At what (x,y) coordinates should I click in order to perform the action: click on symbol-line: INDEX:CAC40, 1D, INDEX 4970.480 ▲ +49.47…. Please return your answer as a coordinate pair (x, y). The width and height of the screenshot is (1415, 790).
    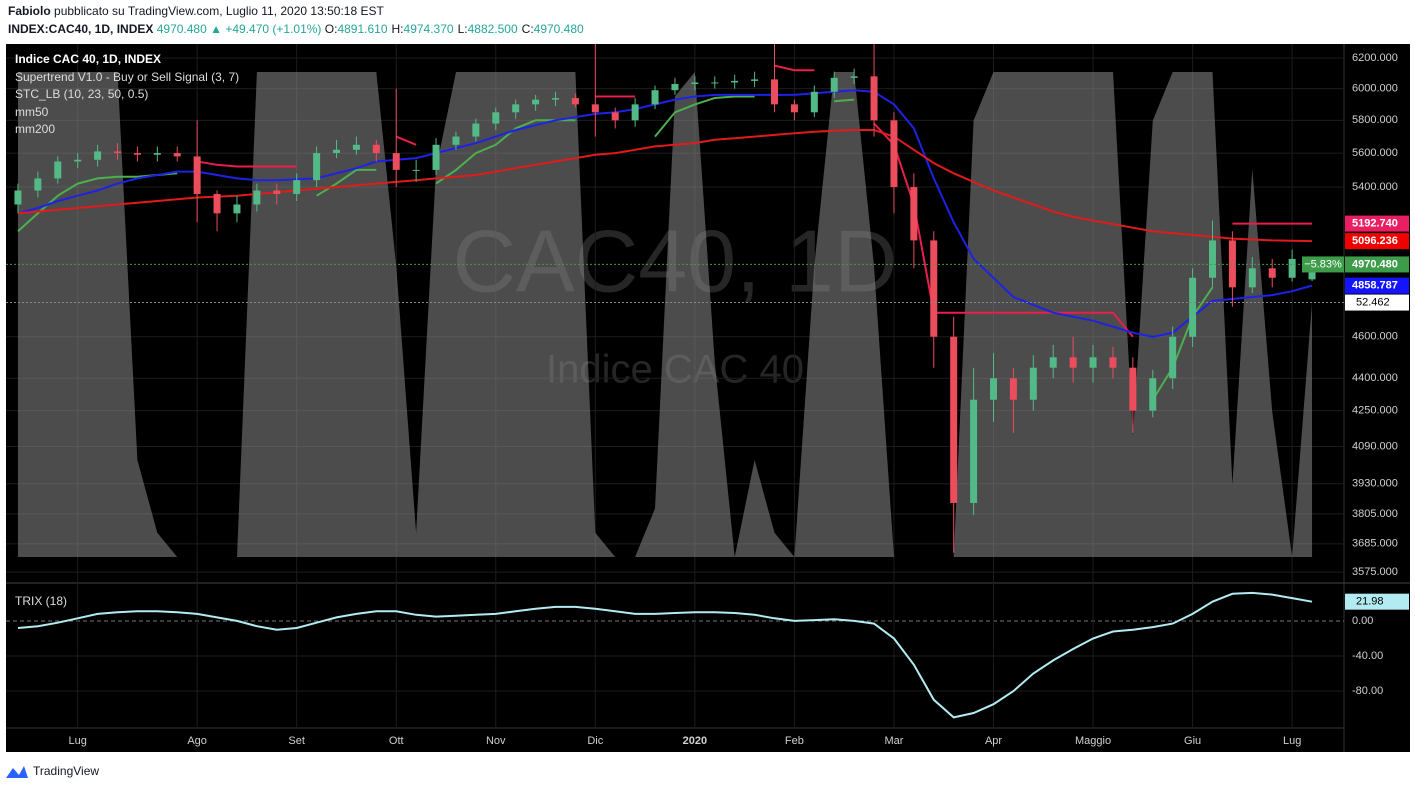
    Looking at the image, I should click on (296, 29).